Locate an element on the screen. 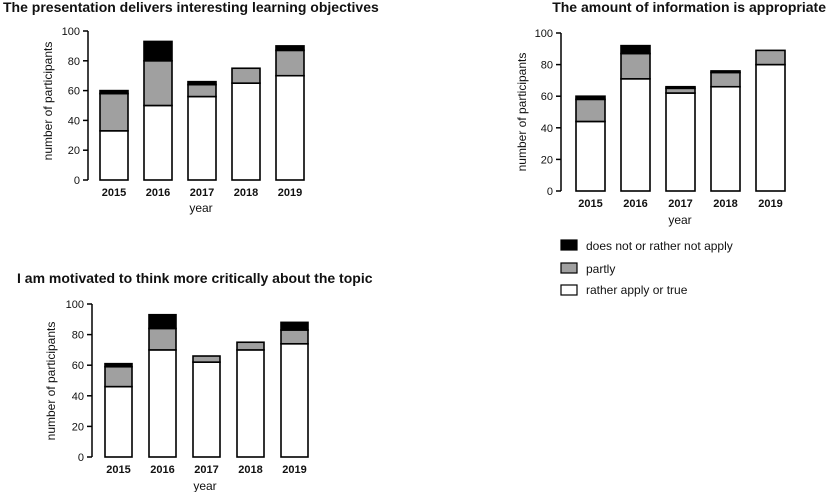  chart-1-ytick-80: 80 is located at coordinates (74, 62).